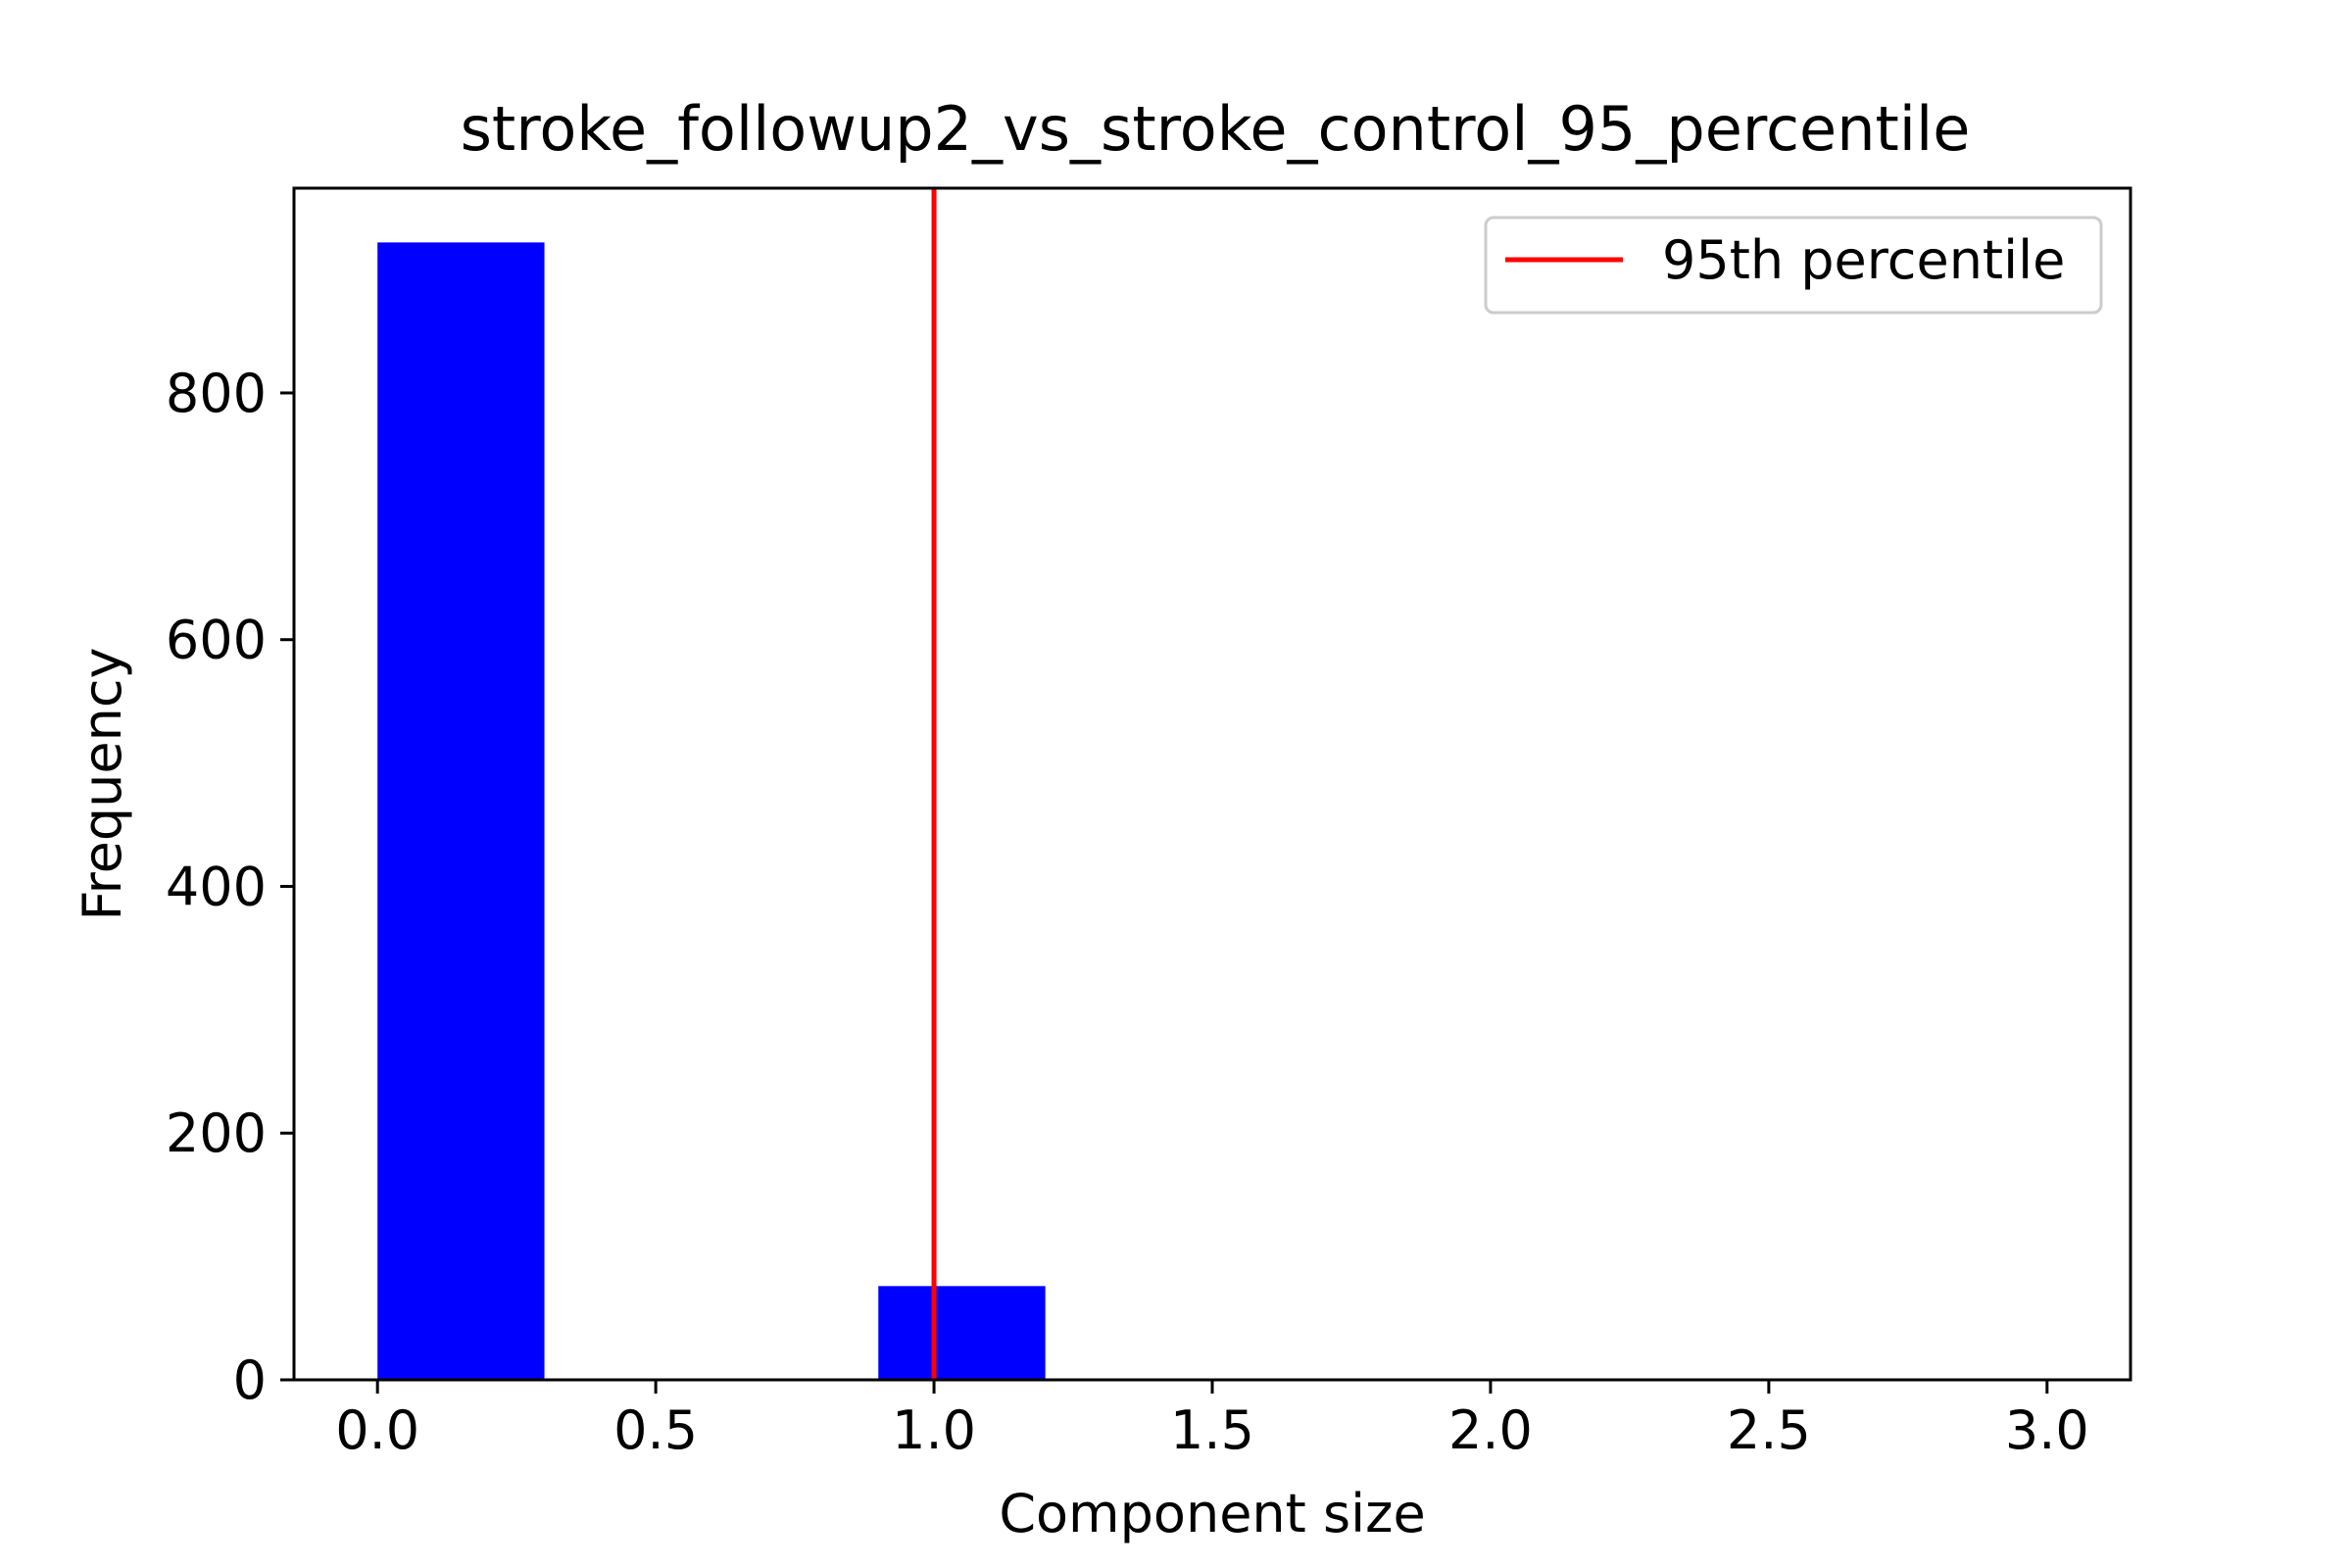  I want to click on y-tick-label: 400, so click(217, 886).